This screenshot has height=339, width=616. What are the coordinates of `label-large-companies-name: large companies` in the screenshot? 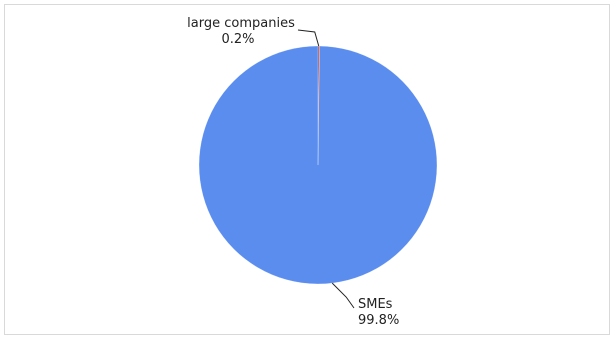 It's located at (241, 23).